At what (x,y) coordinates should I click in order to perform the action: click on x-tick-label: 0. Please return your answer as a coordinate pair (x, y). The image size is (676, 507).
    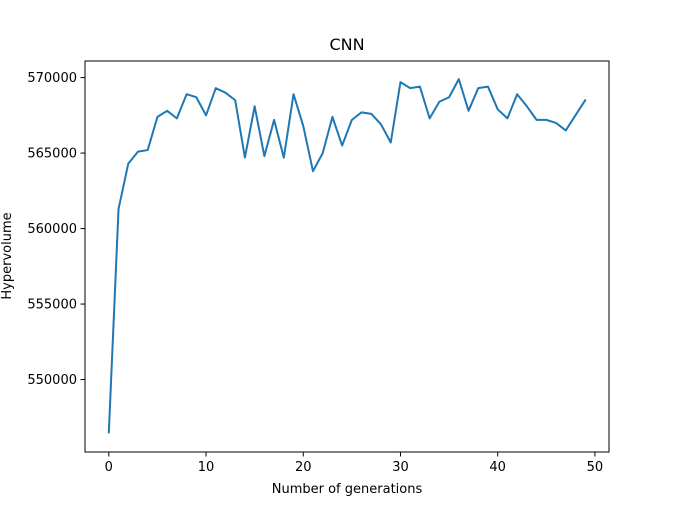
    Looking at the image, I should click on (109, 467).